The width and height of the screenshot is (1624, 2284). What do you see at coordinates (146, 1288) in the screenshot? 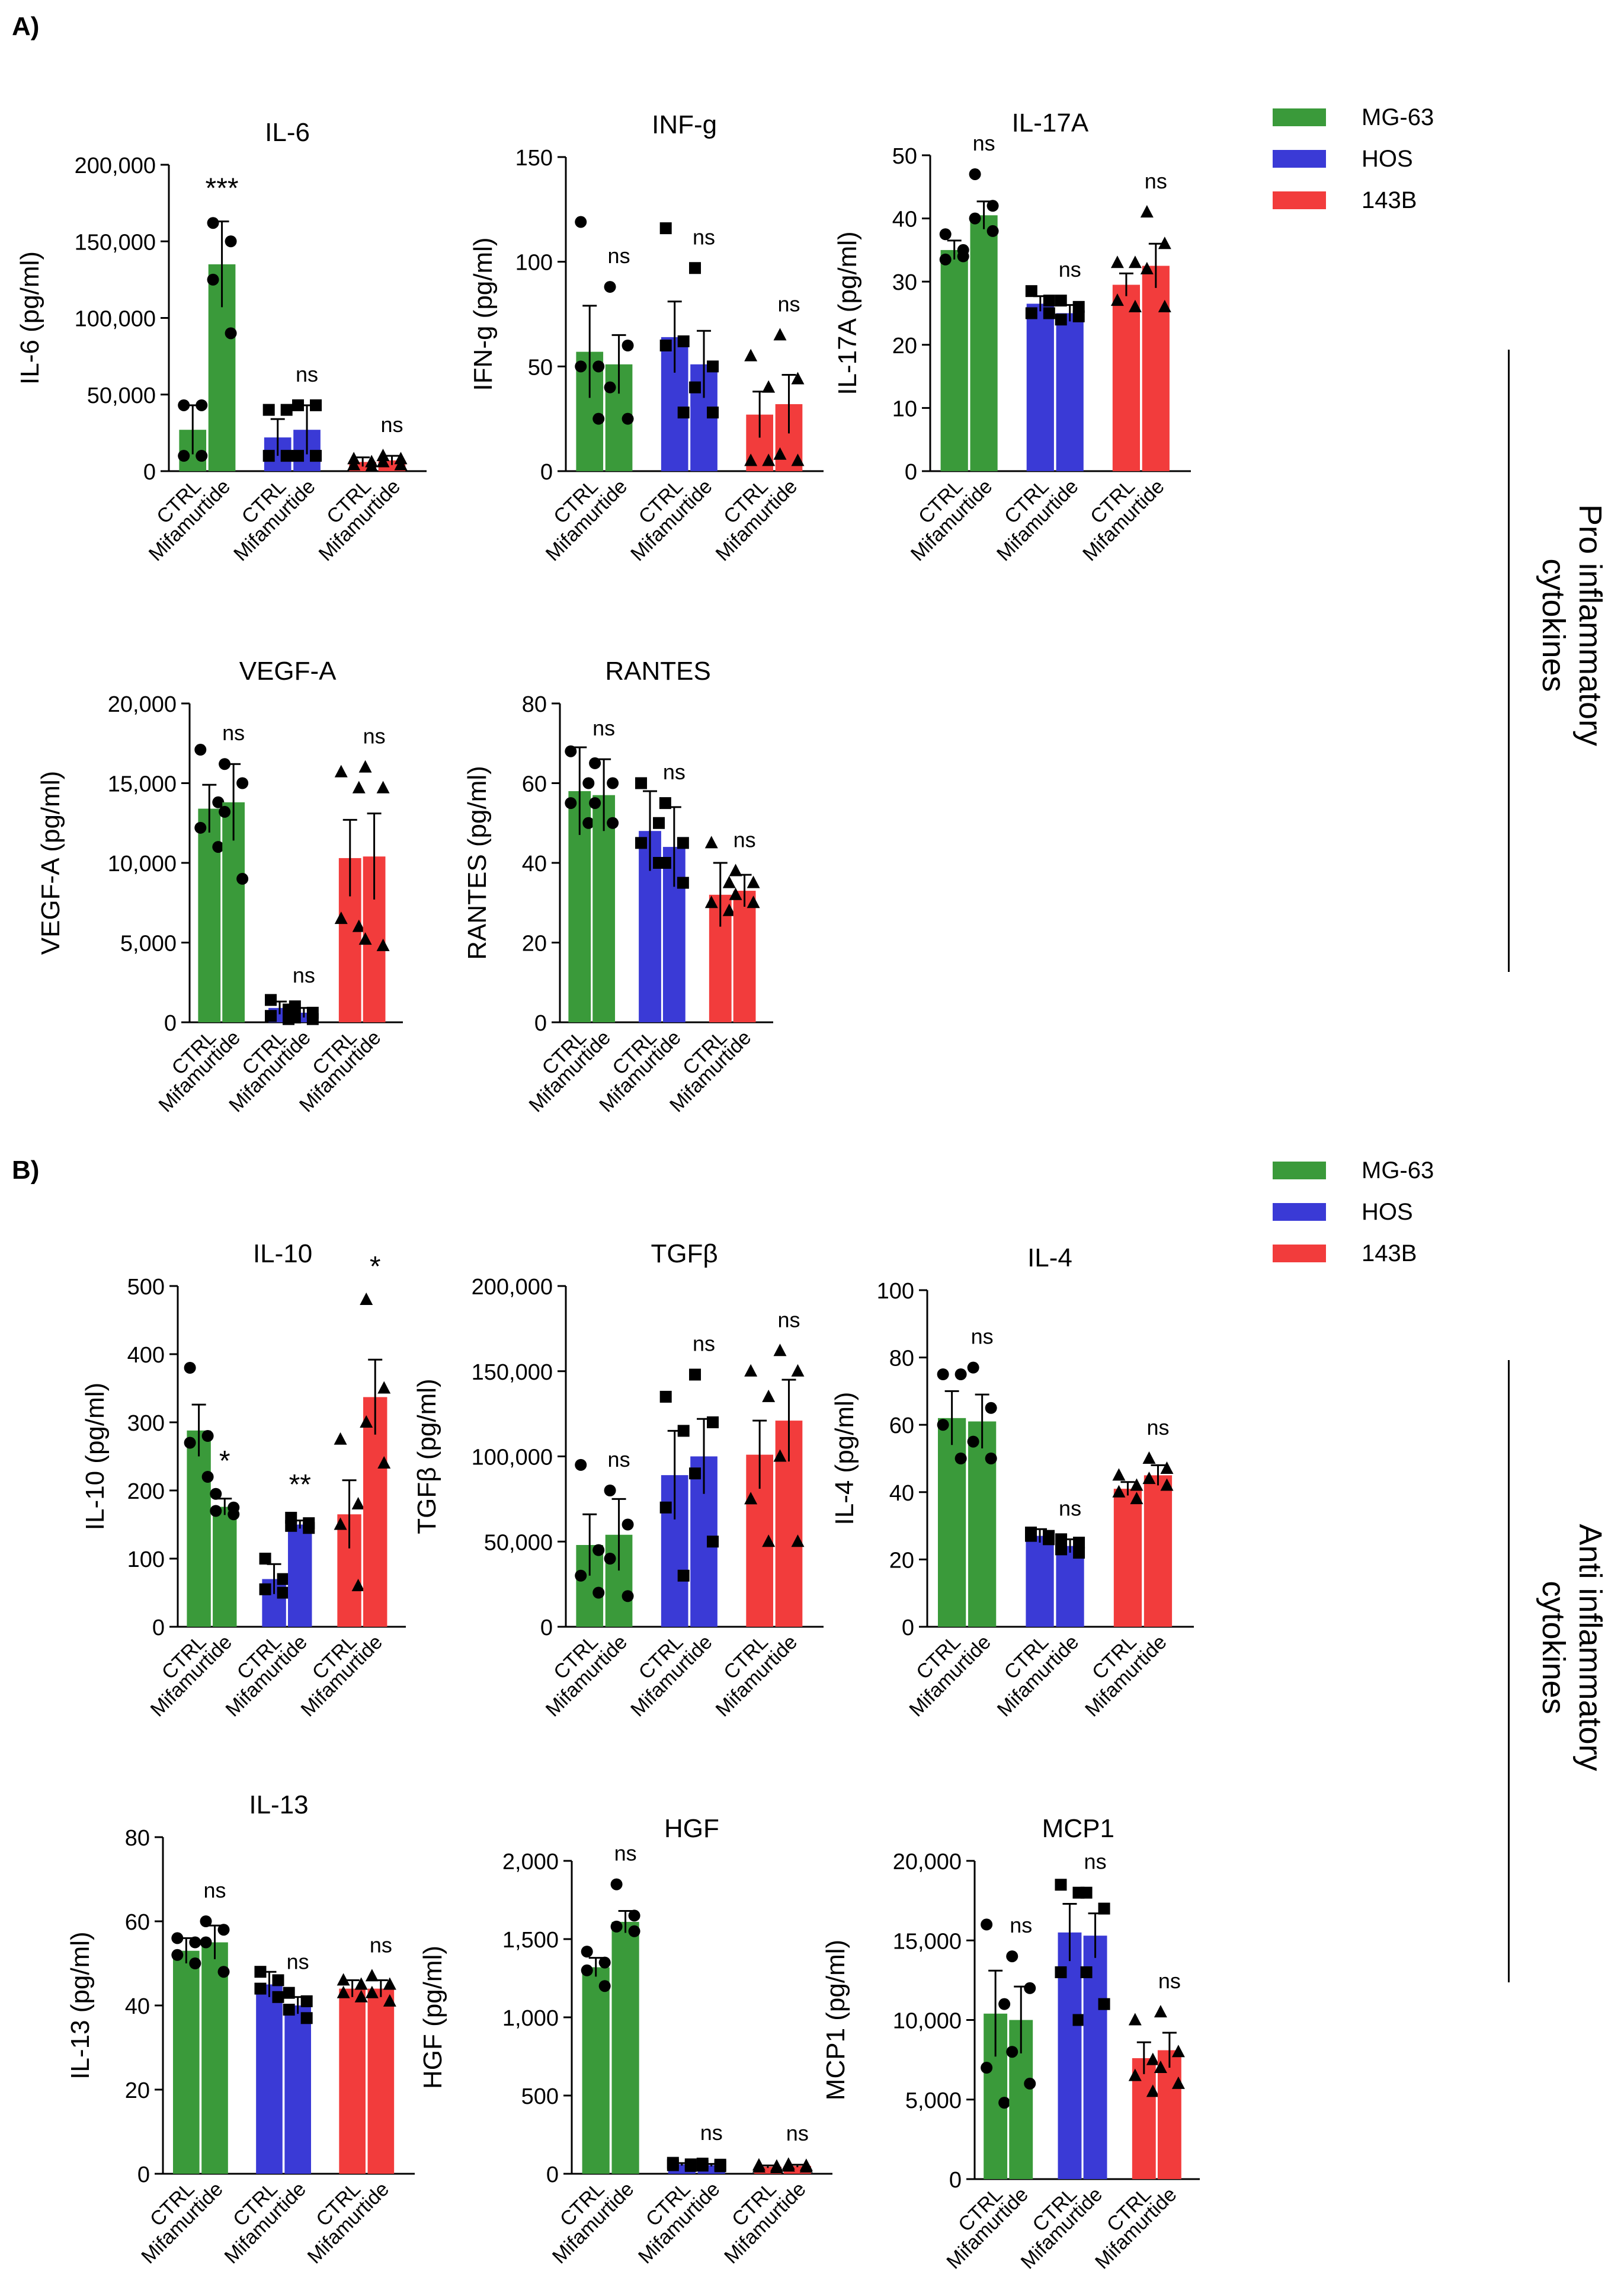
I see `y-tick-label: 500` at bounding box center [146, 1288].